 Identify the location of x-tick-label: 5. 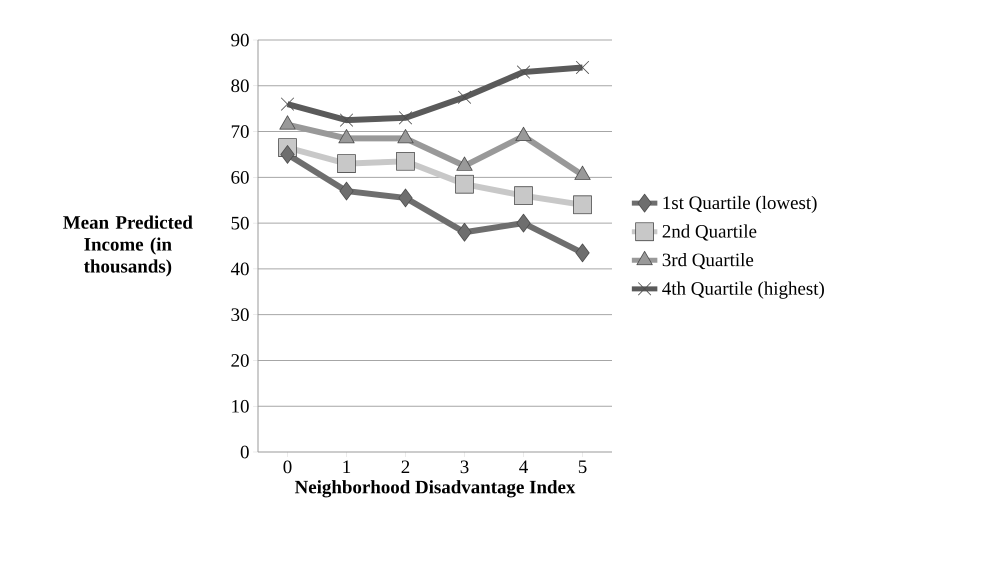
(582, 467).